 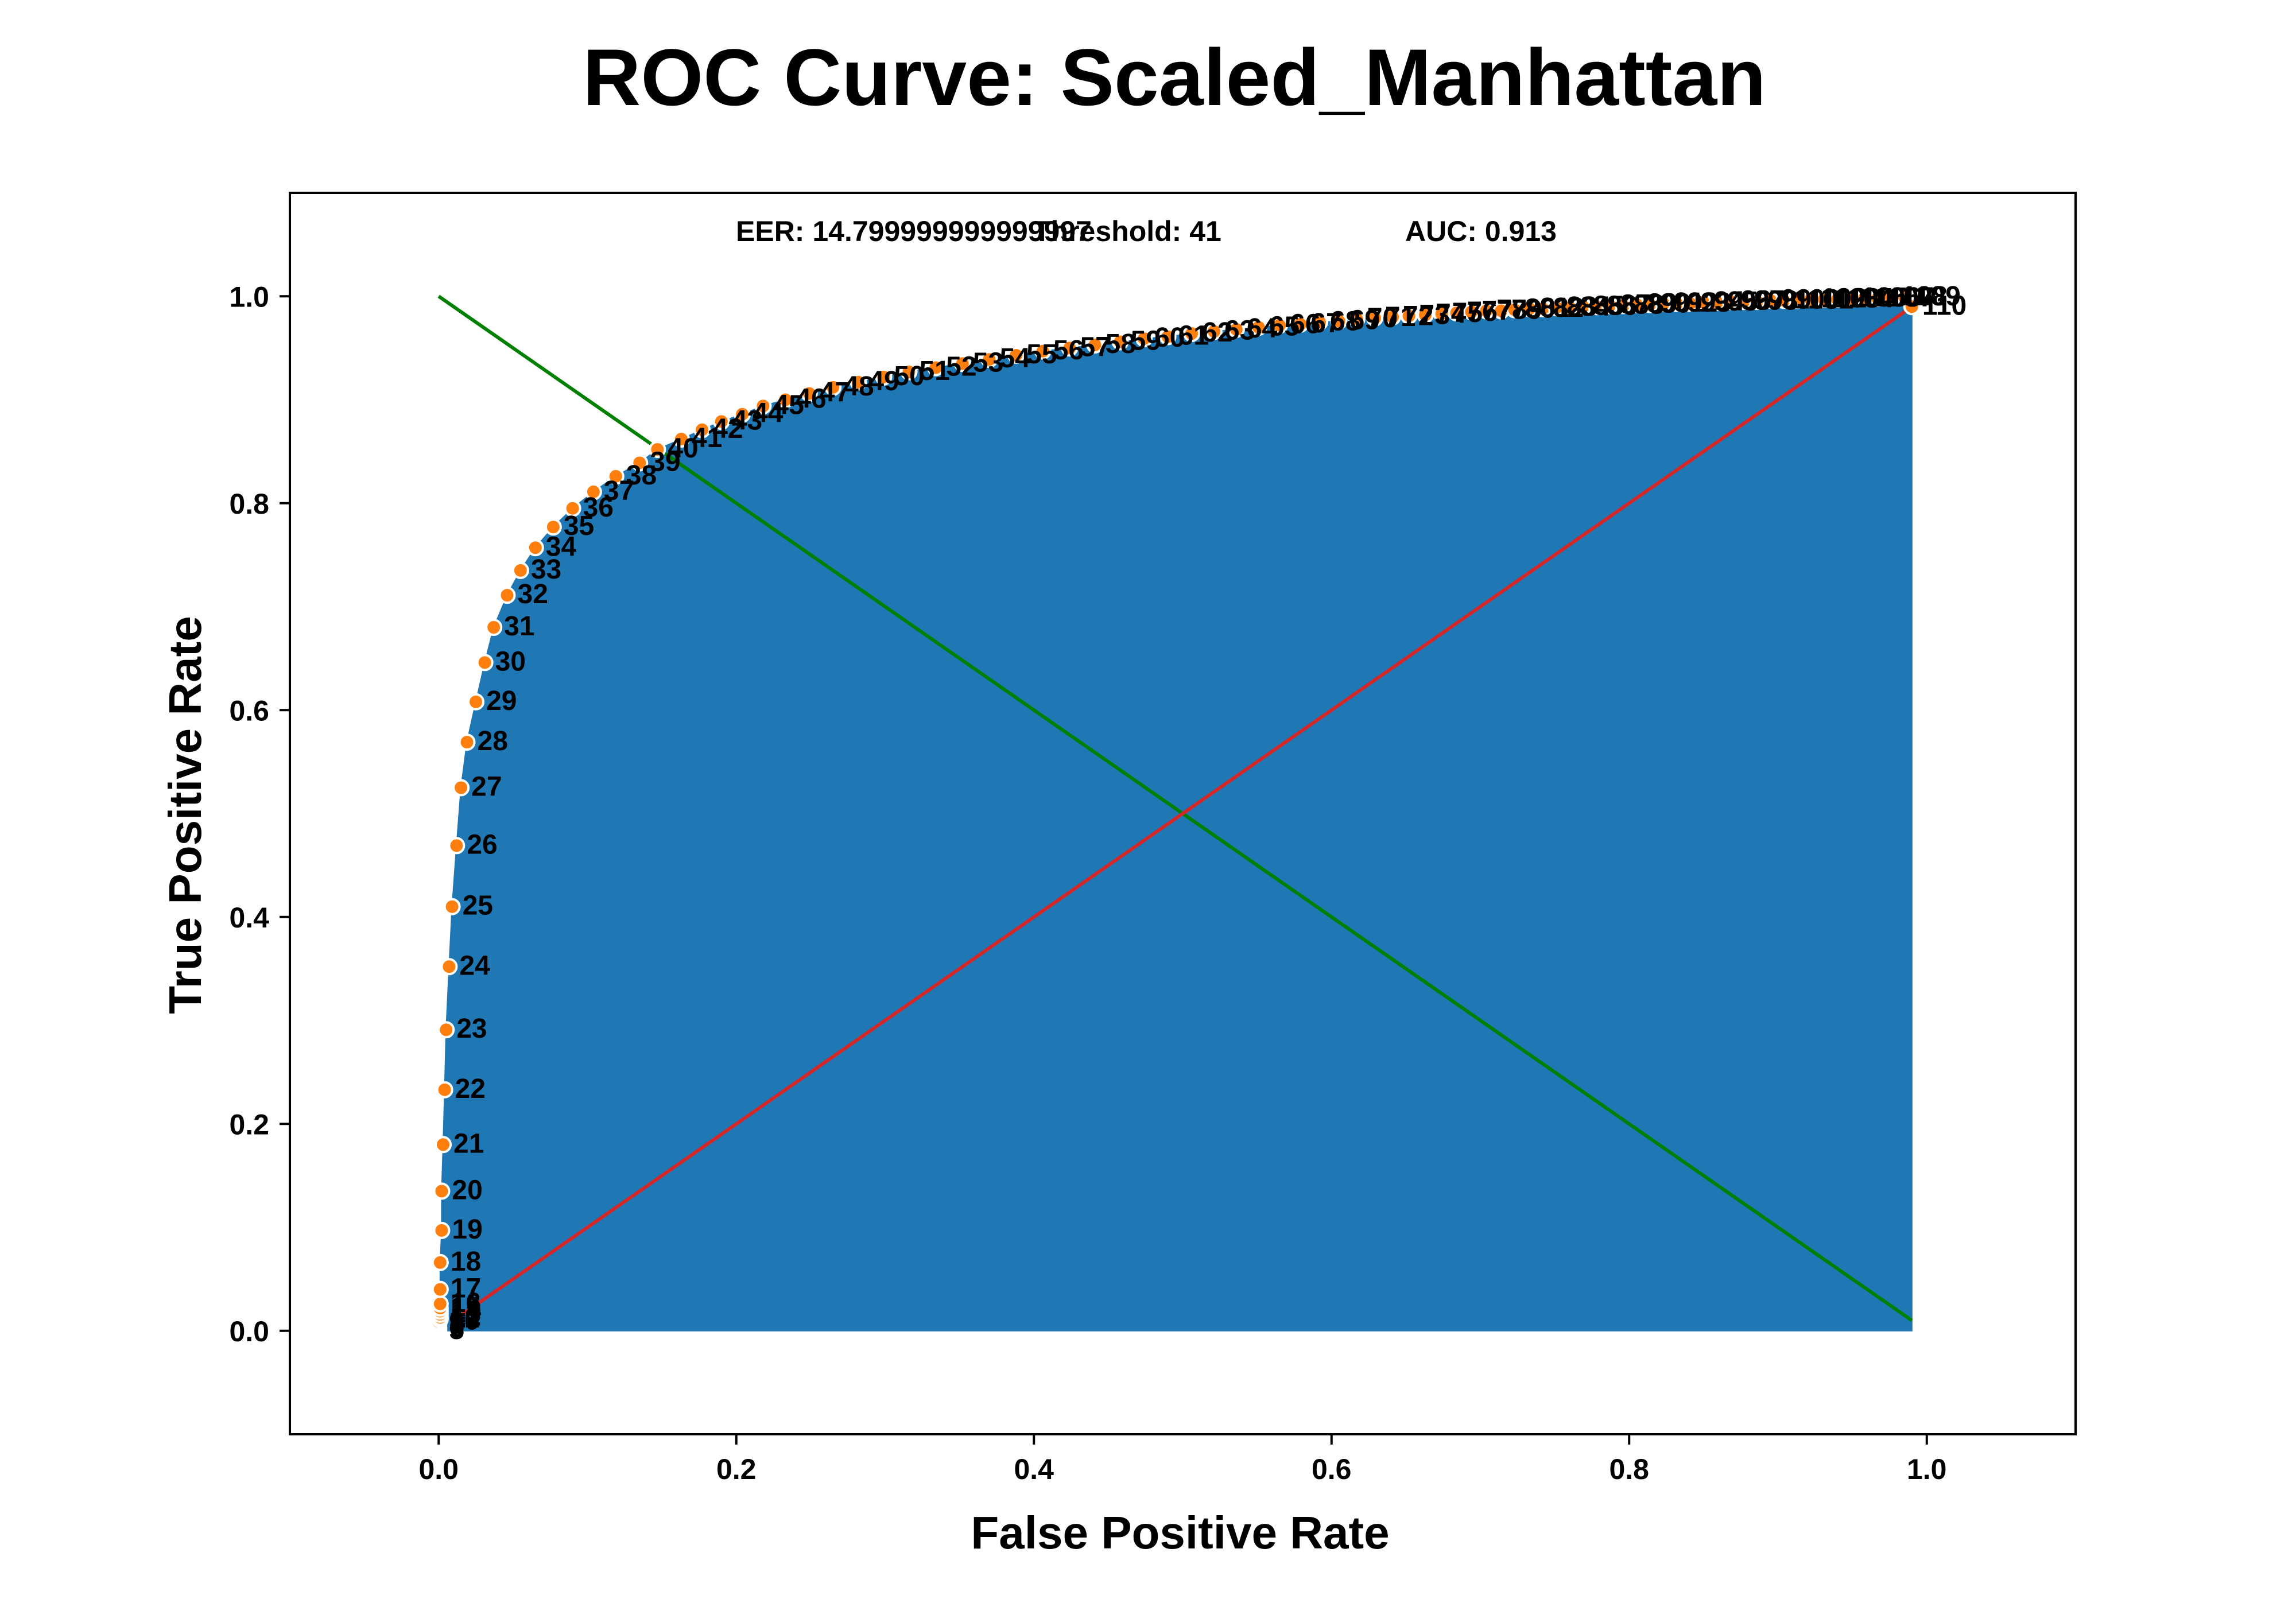 I want to click on roc-point-label: 57, so click(x=1095, y=347).